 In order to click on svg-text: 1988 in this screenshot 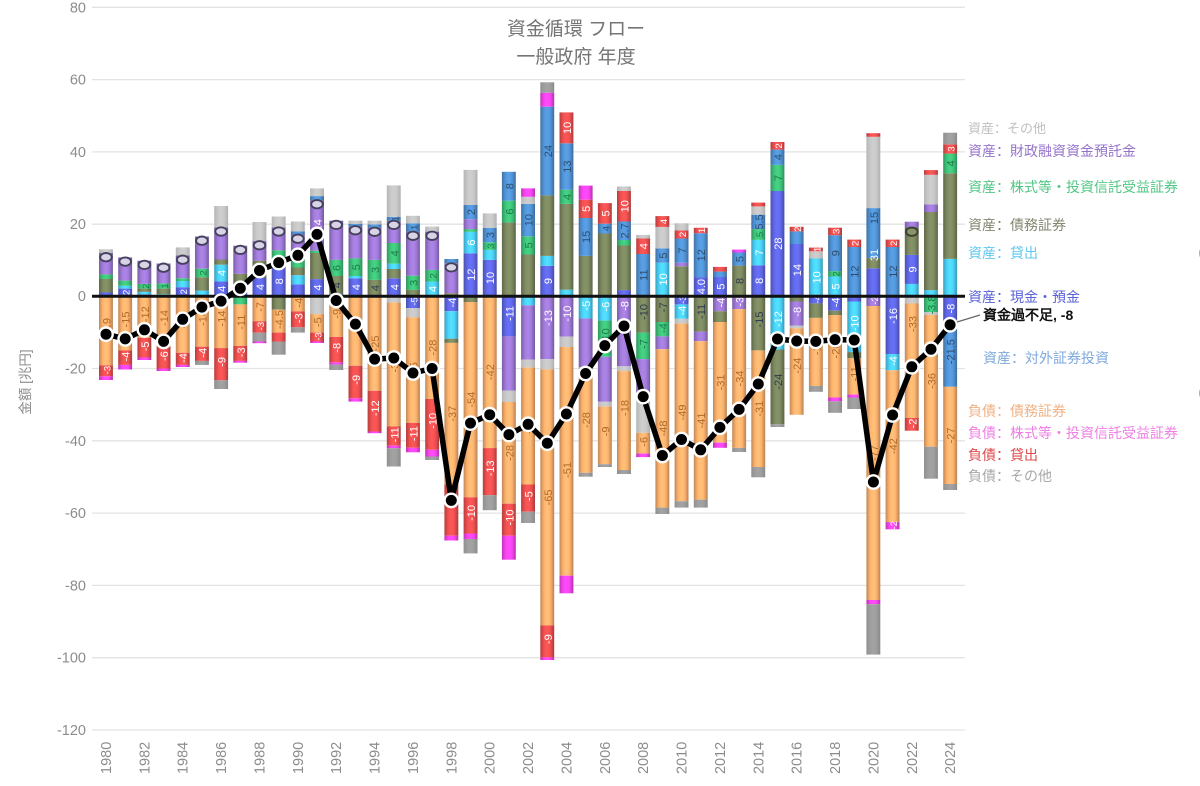, I will do `click(261, 758)`.